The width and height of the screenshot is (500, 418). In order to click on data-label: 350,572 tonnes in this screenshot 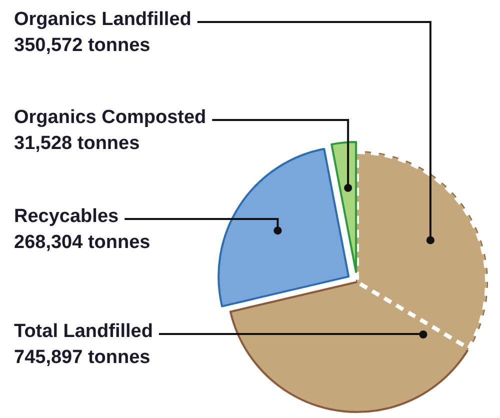, I will do `click(82, 45)`.